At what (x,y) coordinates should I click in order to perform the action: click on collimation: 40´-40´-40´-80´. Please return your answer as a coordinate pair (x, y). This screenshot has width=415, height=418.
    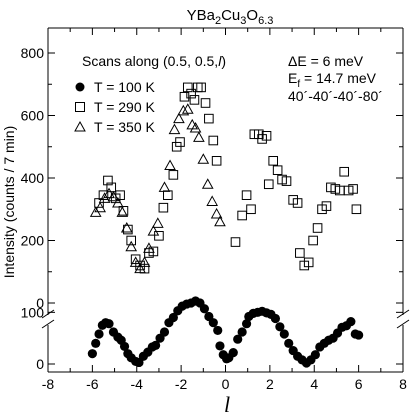
    Looking at the image, I should click on (335, 96).